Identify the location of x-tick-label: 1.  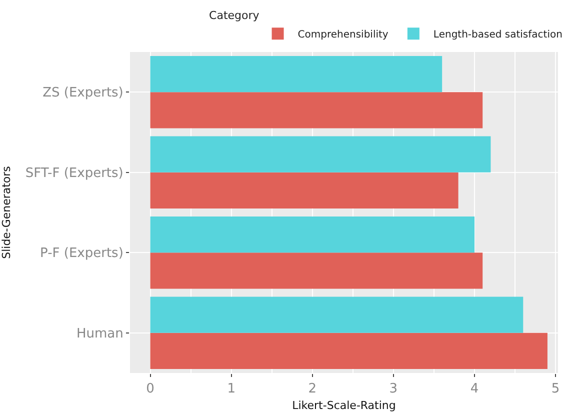
(231, 389).